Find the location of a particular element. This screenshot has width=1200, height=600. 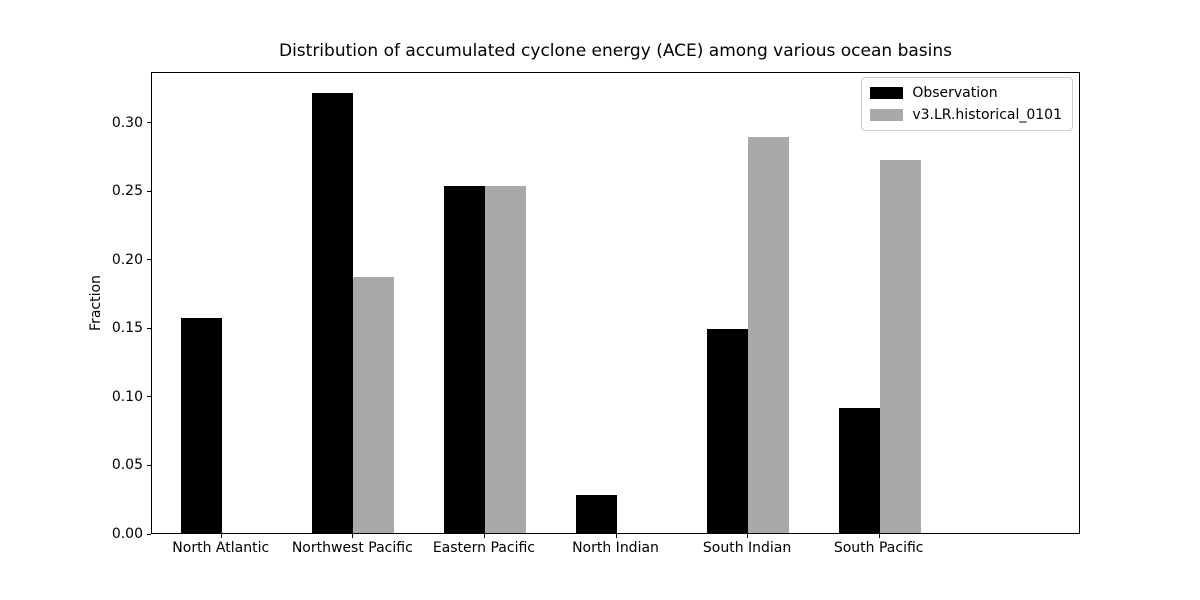

y-tick-label: 0.00 is located at coordinates (127, 534).